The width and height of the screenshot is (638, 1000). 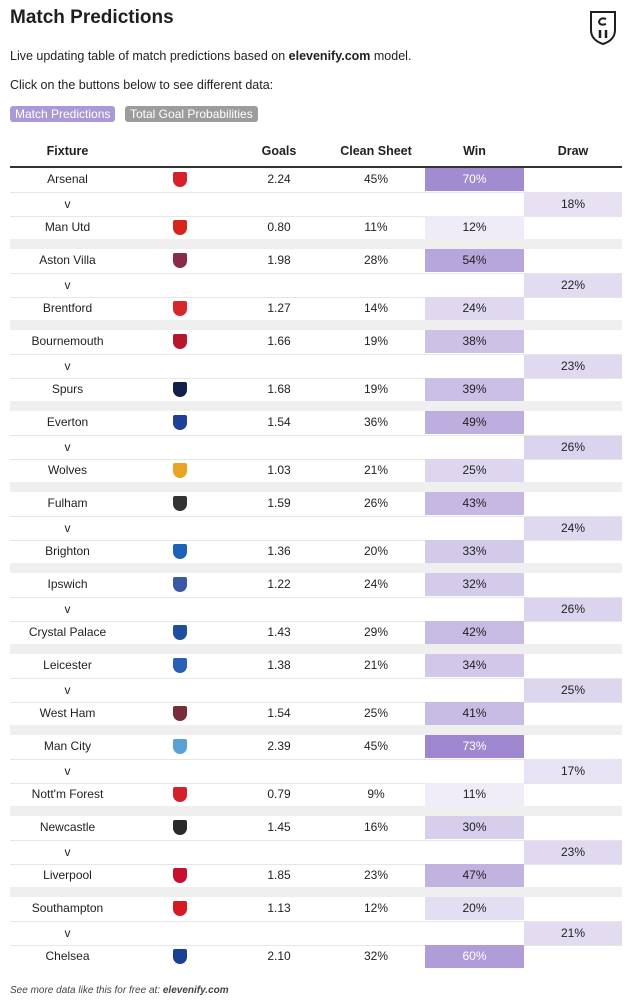 I want to click on team-name: Leicester, so click(x=67, y=665).